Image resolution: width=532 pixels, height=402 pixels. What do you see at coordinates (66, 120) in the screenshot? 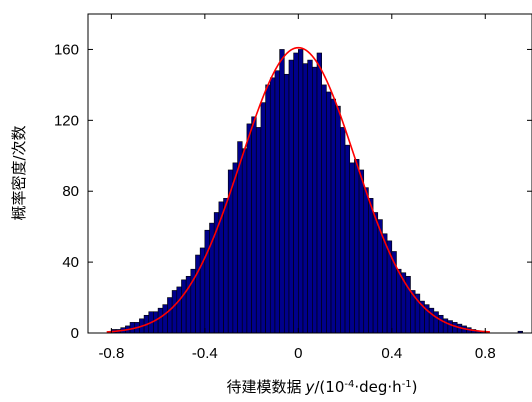
I see `y-tick-label: 120` at bounding box center [66, 120].